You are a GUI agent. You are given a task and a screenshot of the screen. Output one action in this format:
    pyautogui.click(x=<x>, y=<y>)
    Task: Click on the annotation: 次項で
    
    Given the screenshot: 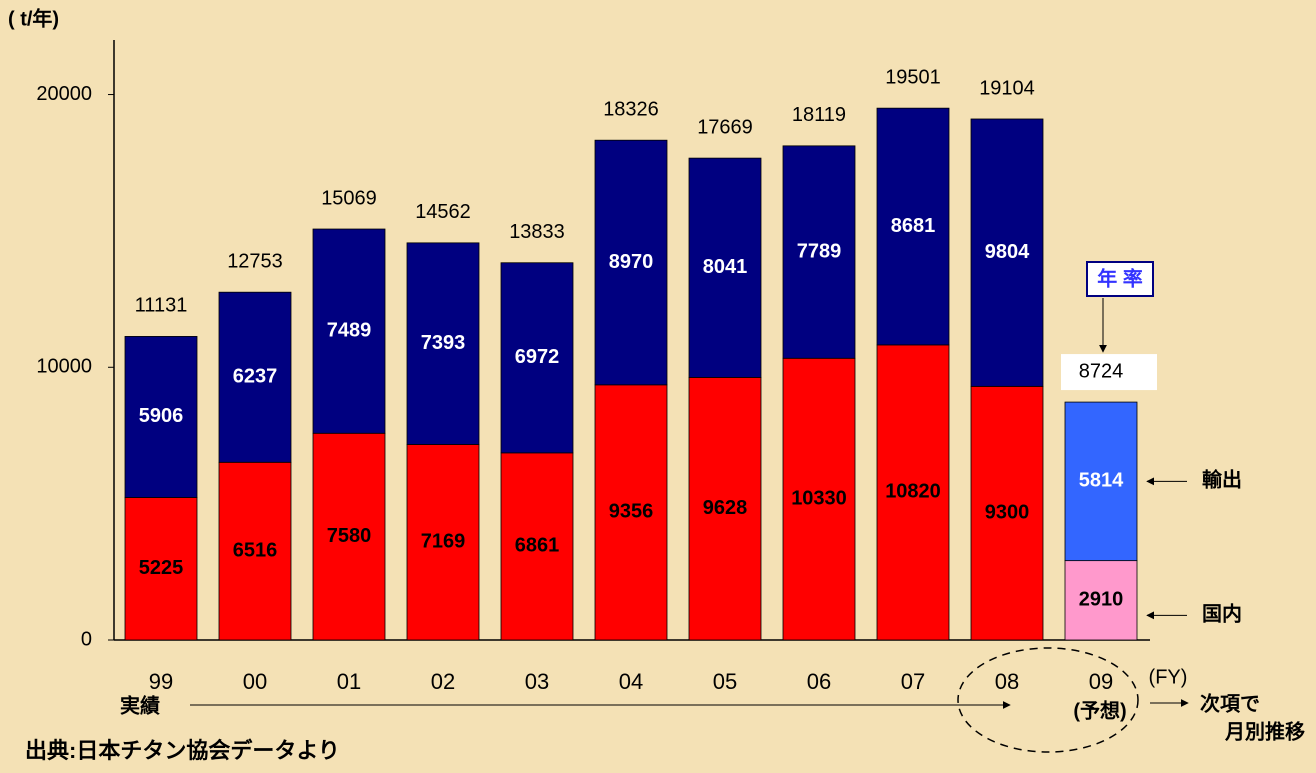 What is the action you would take?
    pyautogui.click(x=1230, y=703)
    